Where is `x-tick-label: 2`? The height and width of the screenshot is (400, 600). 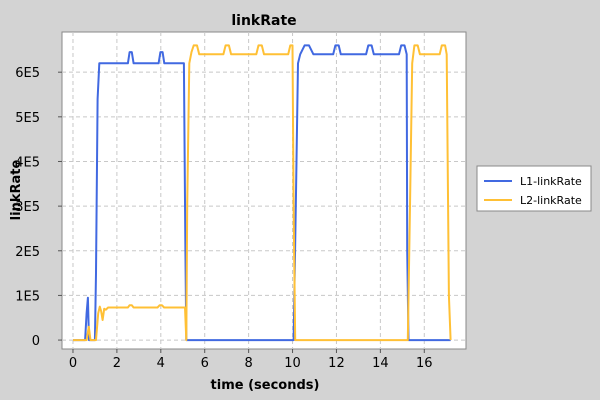
x-tick-label: 2 is located at coordinates (117, 363).